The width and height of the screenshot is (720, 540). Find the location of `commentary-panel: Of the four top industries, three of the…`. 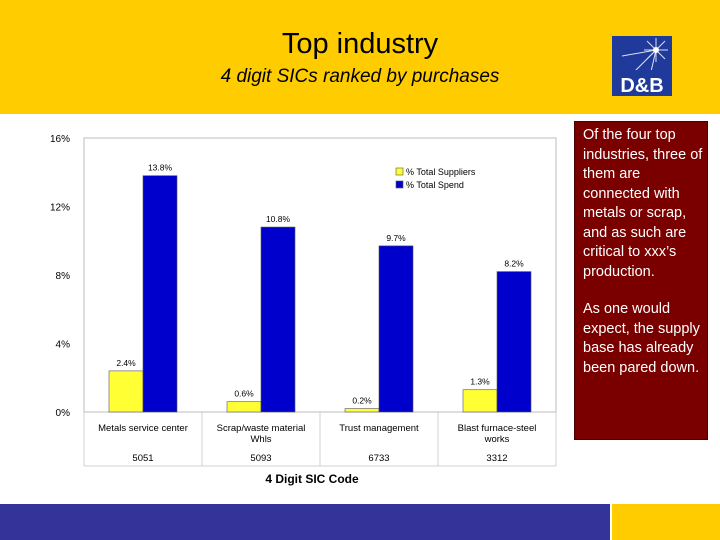

commentary-panel: Of the four top industries, three of the… is located at coordinates (641, 280).